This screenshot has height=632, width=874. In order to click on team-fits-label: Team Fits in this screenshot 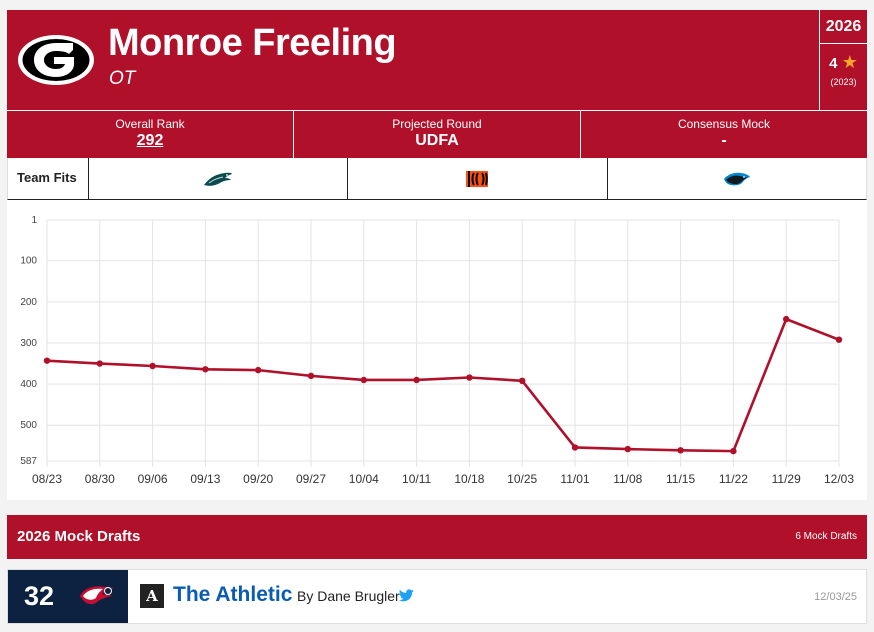, I will do `click(48, 178)`.